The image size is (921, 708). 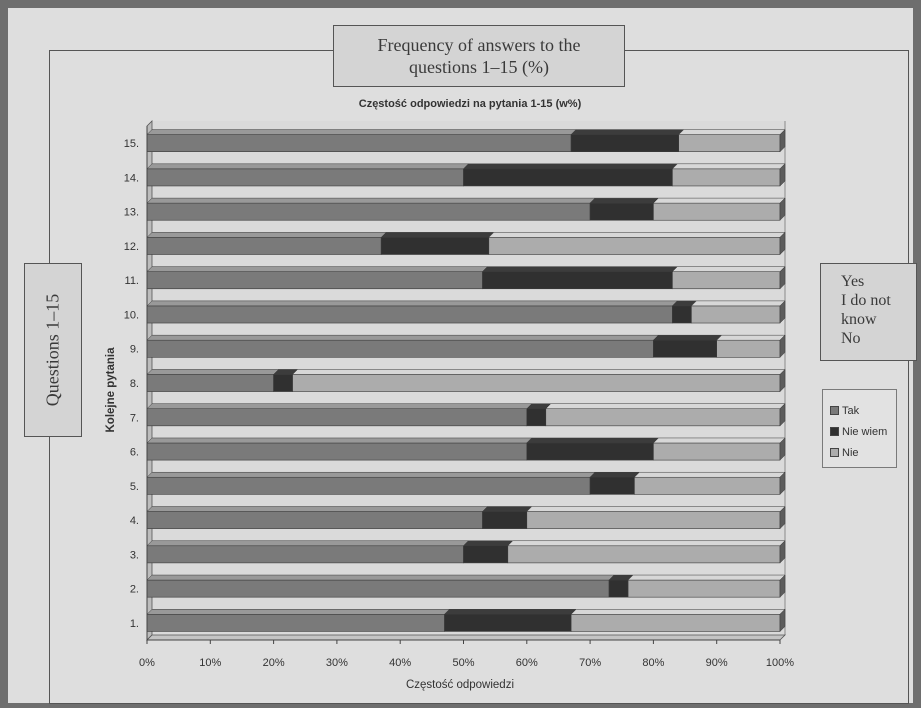 I want to click on bar-top-nie-wiem-q3, so click(x=488, y=543).